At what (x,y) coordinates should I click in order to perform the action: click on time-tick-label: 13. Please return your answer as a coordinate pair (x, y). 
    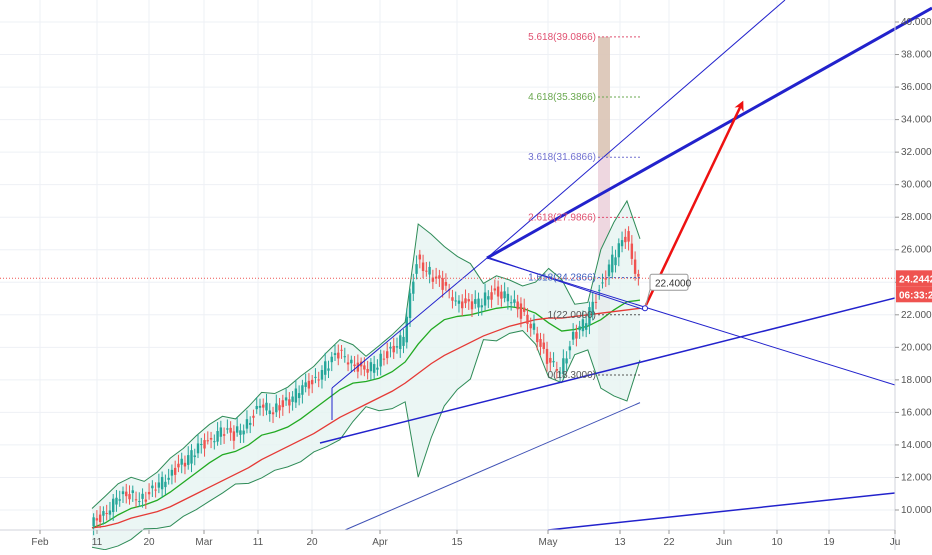
    Looking at the image, I should click on (620, 542).